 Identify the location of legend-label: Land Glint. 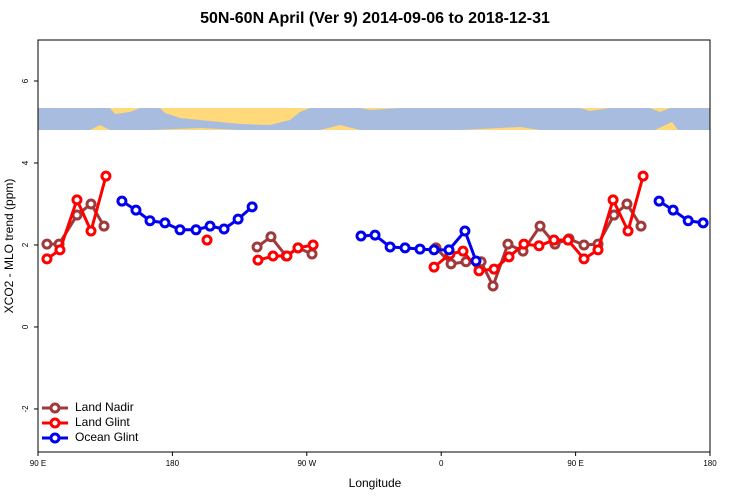
(102, 422).